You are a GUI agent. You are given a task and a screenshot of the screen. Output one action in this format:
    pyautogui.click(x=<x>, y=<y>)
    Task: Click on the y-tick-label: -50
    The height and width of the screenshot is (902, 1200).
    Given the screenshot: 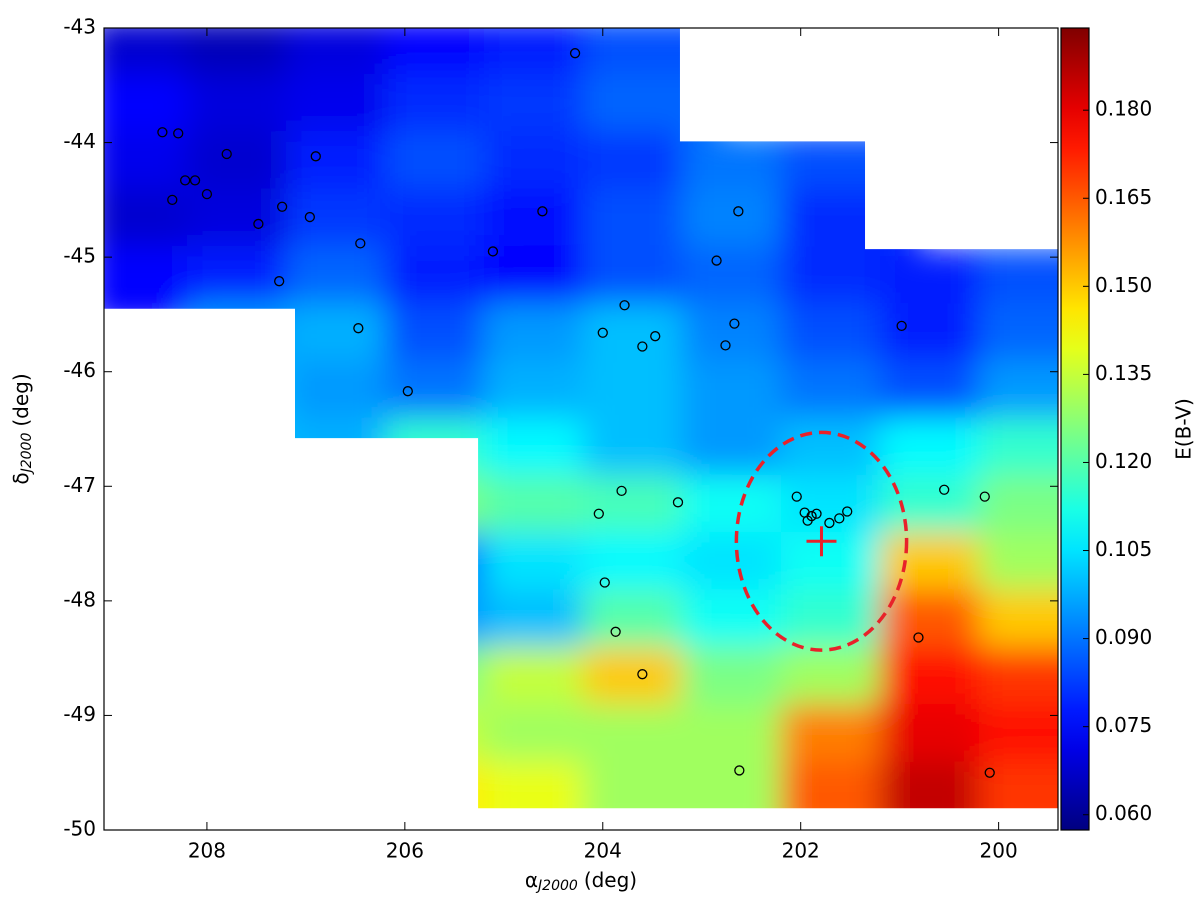 What is the action you would take?
    pyautogui.click(x=79, y=829)
    